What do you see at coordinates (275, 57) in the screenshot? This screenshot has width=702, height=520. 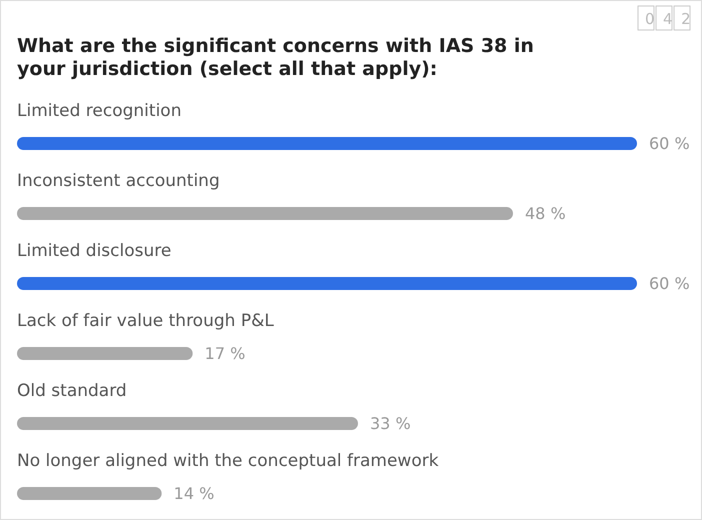 I see `chart-title: What are the significant concerns with IAS 38 in your jurisdiction (select all that apply):` at bounding box center [275, 57].